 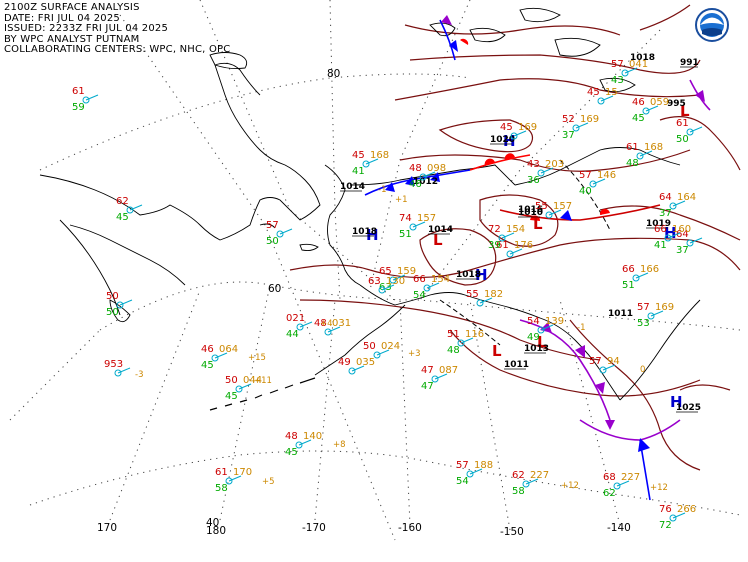 What do you see at coordinates (530, 213) in the screenshot?
I see `low-center-value: 1010` at bounding box center [530, 213].